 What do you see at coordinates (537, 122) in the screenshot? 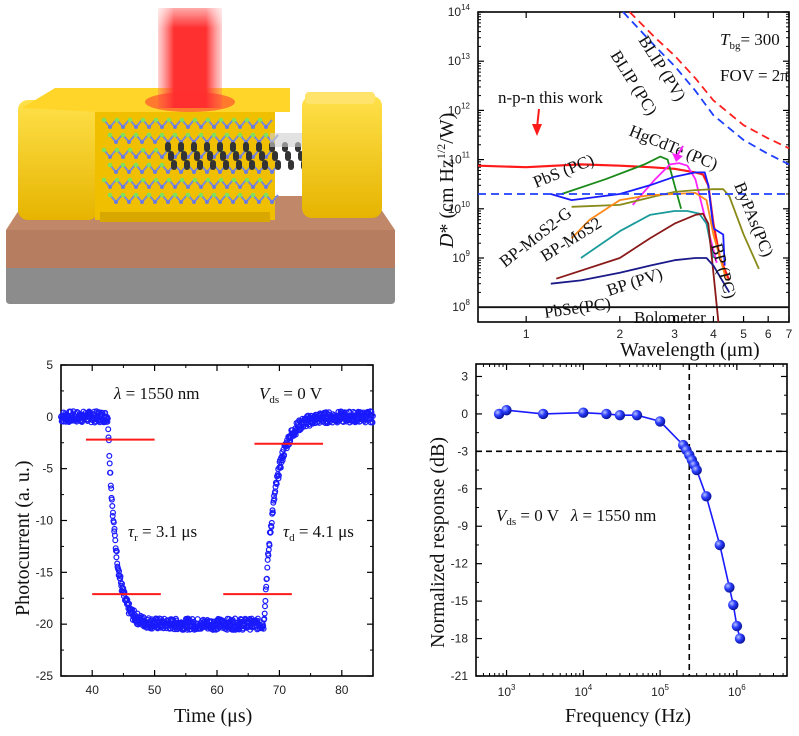
I see `arrow-npn` at bounding box center [537, 122].